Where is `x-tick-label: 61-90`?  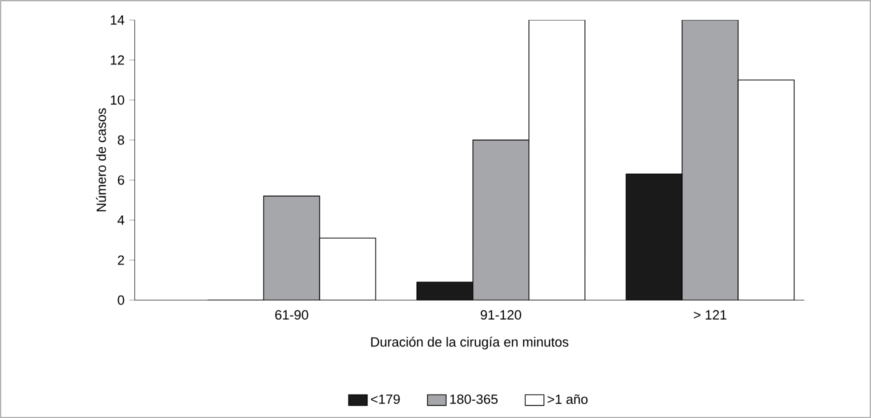
x-tick-label: 61-90 is located at coordinates (291, 315).